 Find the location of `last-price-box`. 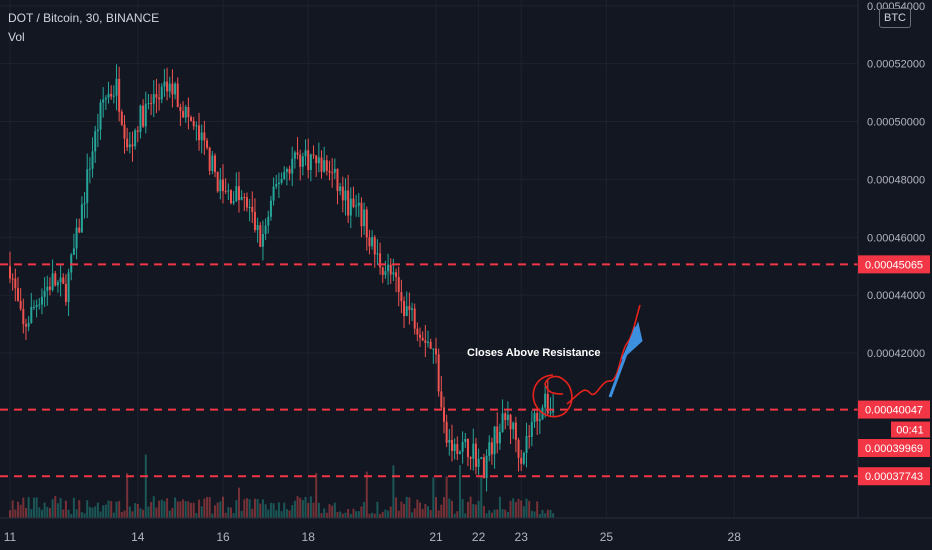

last-price-box is located at coordinates (894, 448).